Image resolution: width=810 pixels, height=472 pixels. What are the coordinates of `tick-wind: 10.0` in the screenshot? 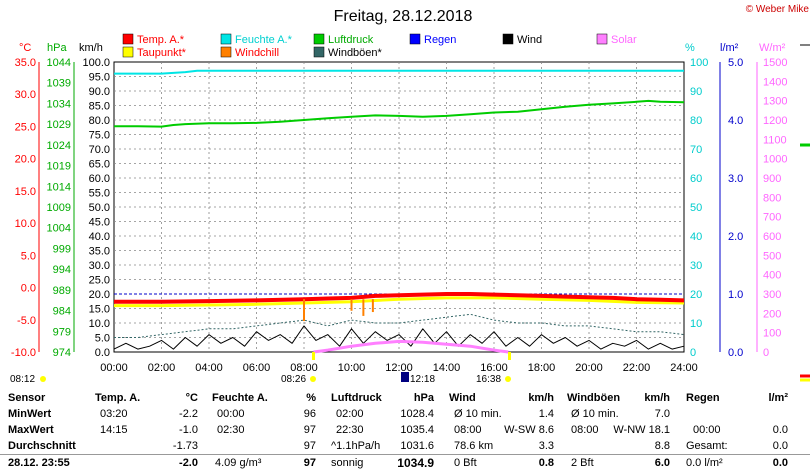 It's located at (99, 324).